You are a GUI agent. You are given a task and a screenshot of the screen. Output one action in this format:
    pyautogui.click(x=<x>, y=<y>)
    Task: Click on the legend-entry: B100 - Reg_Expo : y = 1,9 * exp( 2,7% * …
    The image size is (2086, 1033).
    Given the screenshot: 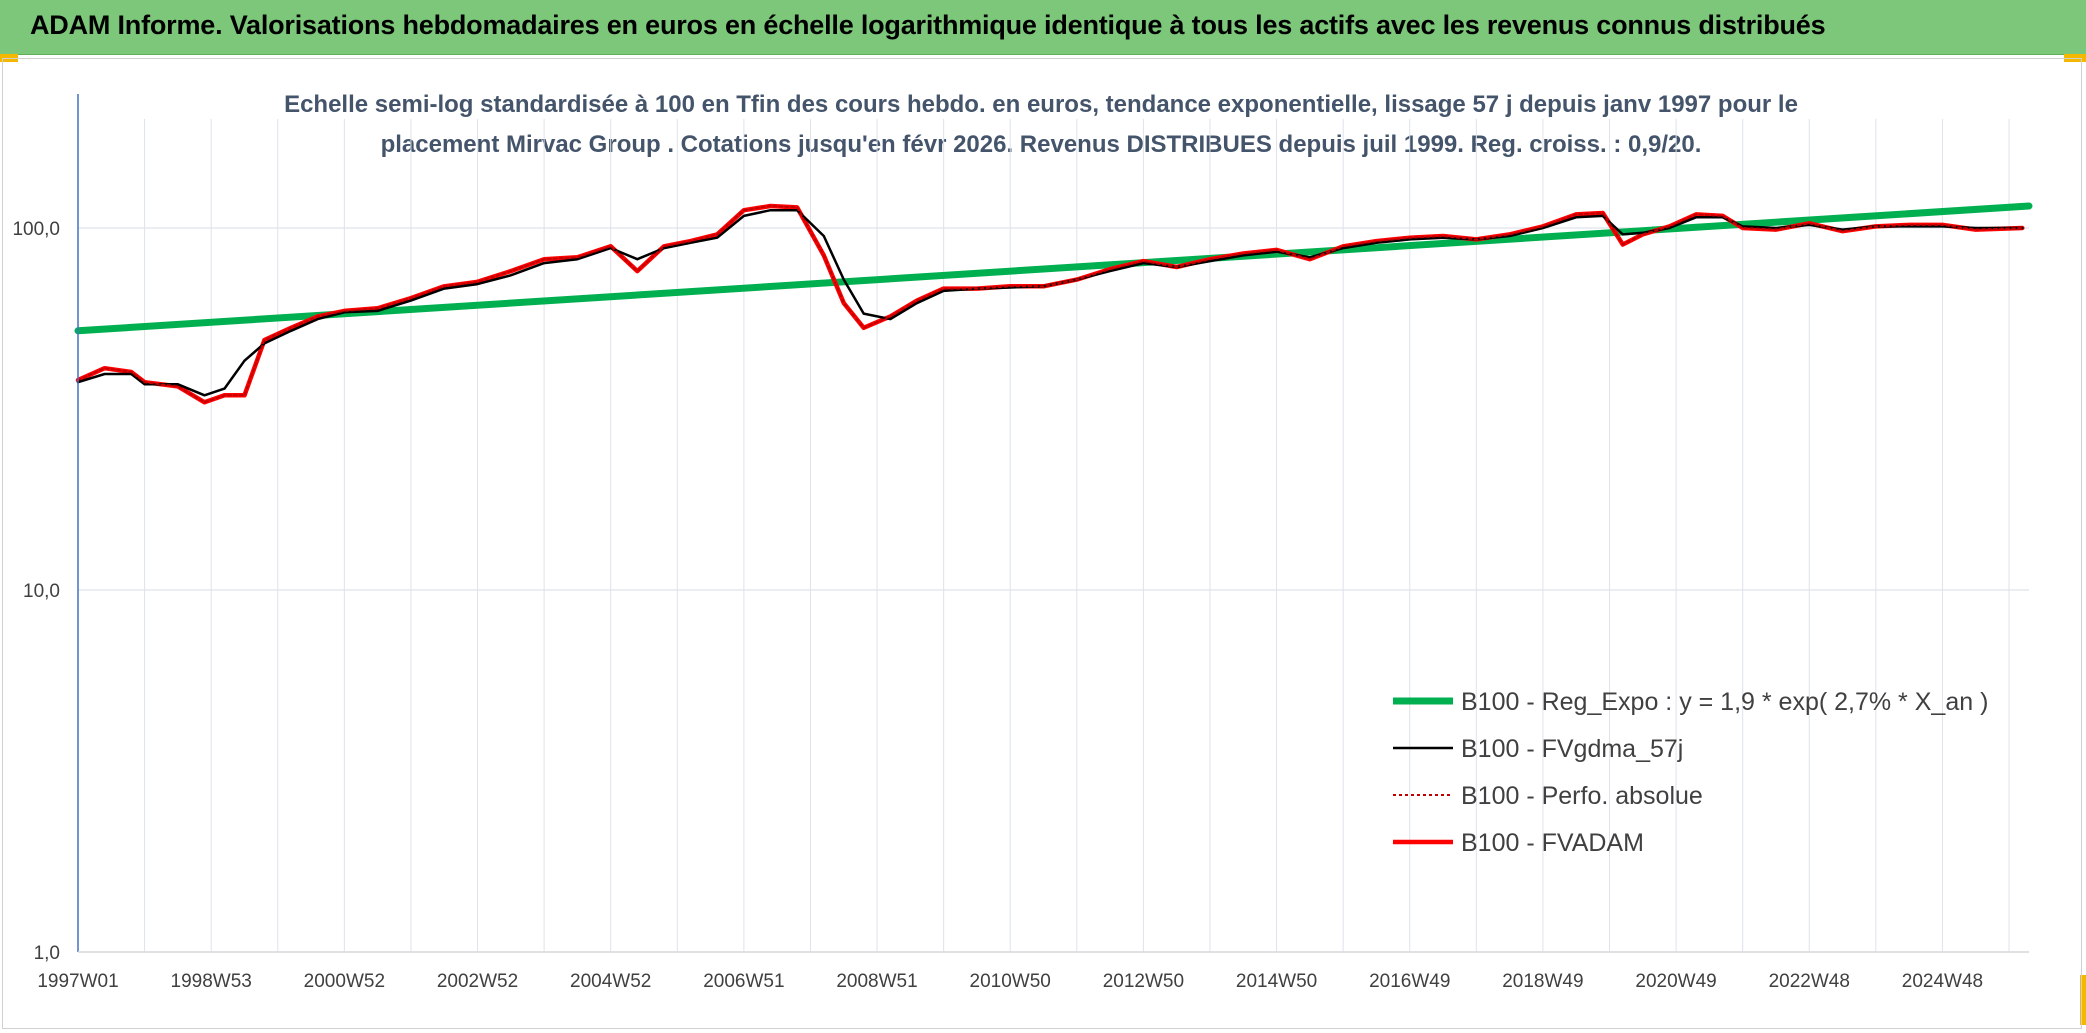 What is the action you would take?
    pyautogui.click(x=1724, y=702)
    